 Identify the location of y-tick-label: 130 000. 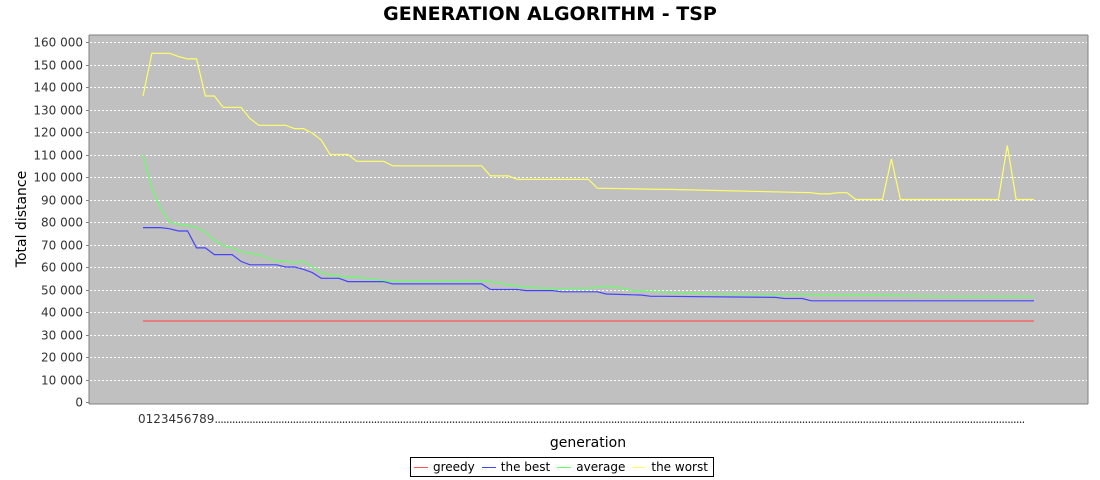
(58, 111).